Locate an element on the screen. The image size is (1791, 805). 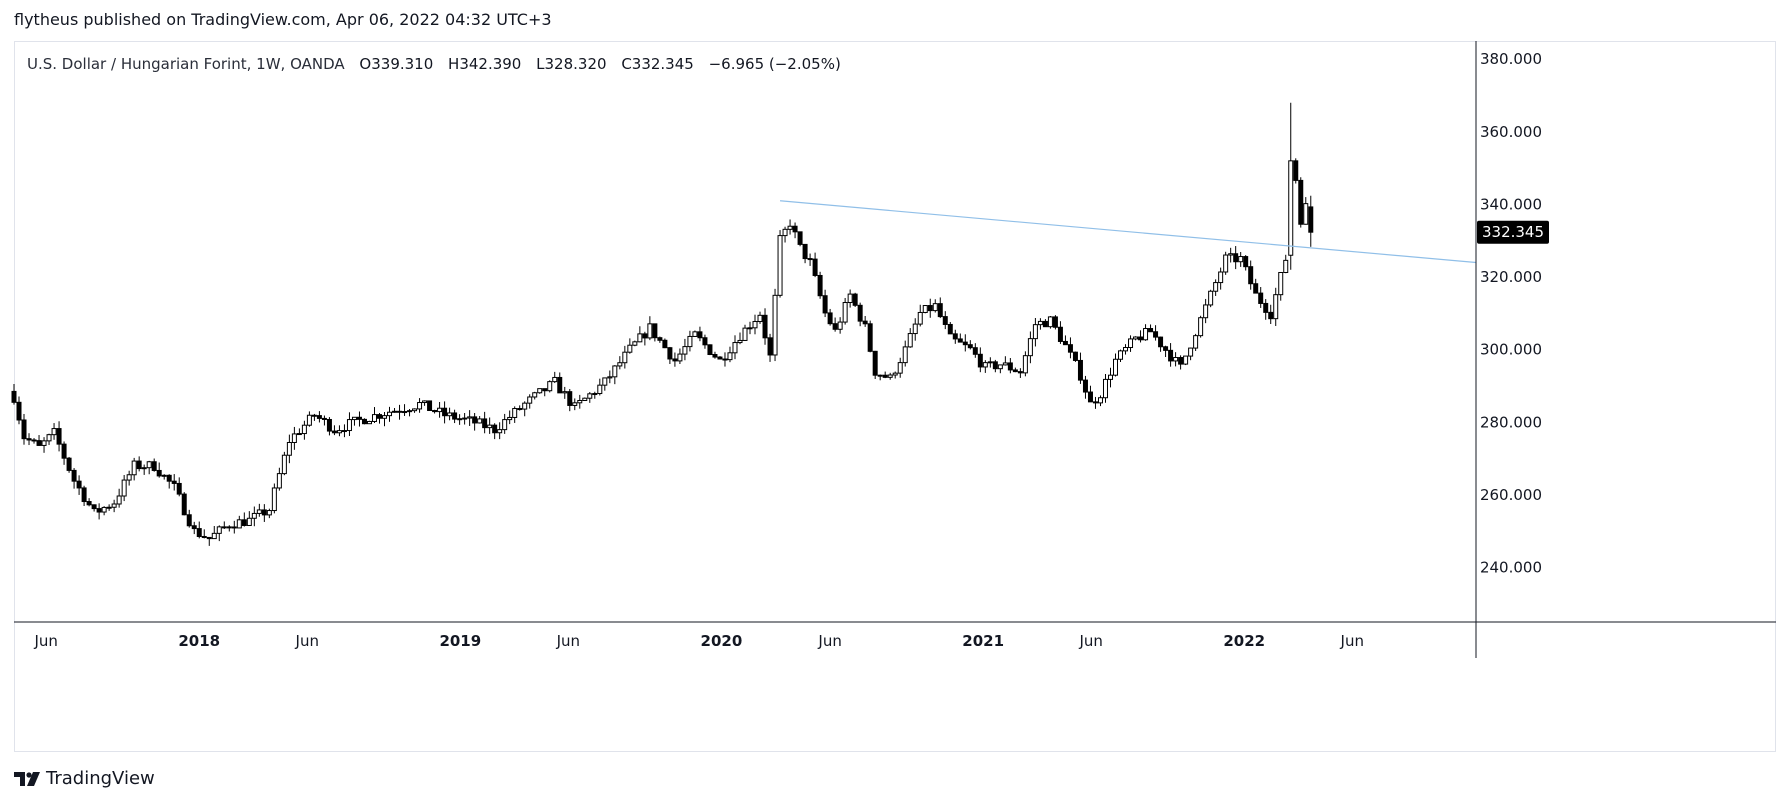
price-tick-label: 240.000 is located at coordinates (1511, 568).